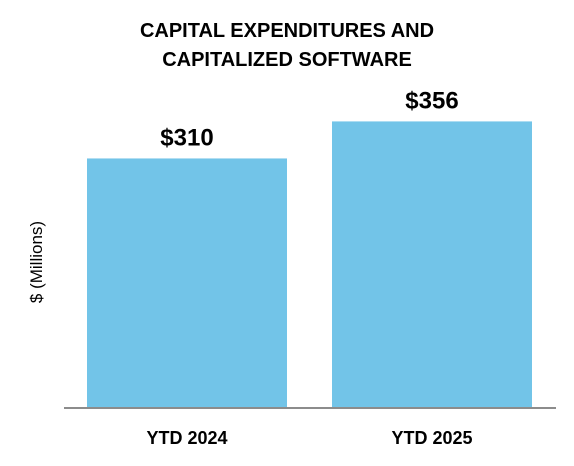  I want to click on chart-title-line-1: CAPITAL EXPENDITURES AND, so click(287, 31).